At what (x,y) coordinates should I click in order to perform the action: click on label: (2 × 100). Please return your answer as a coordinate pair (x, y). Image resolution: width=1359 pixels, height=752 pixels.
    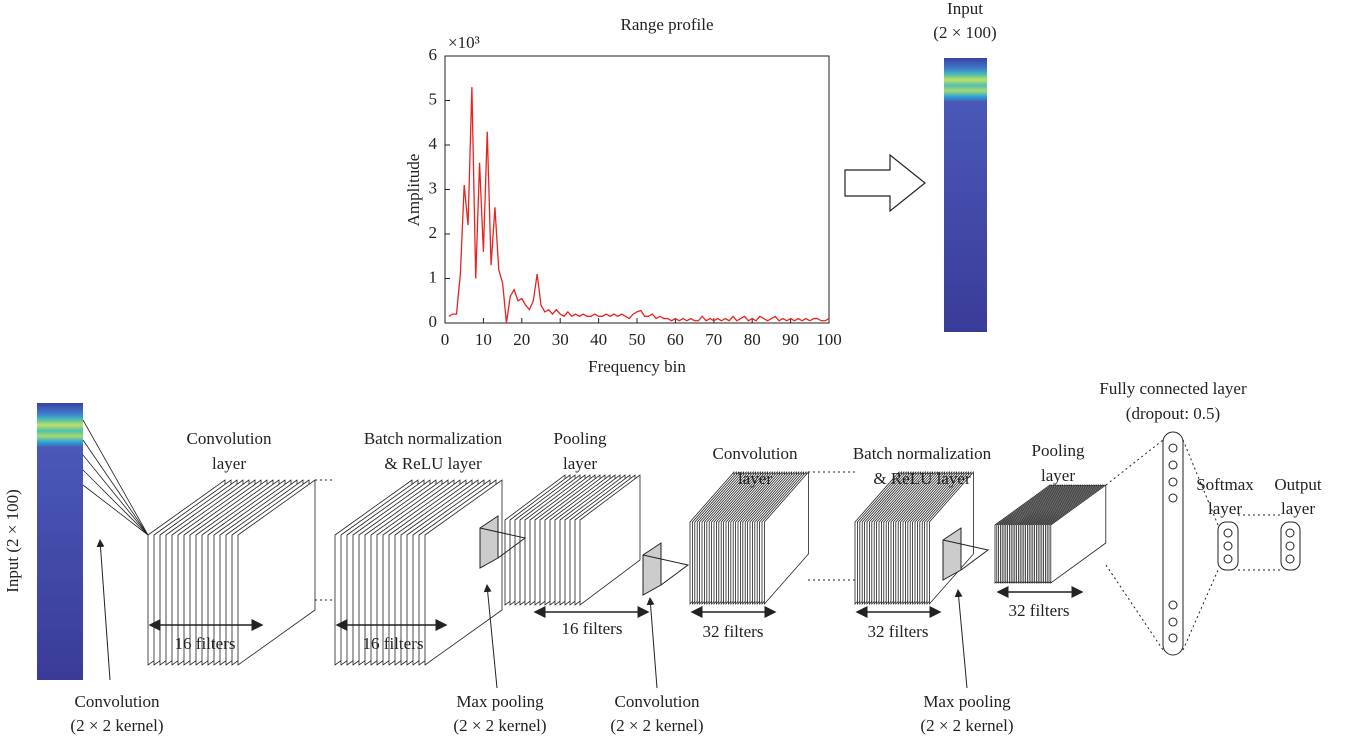
    Looking at the image, I should click on (964, 32).